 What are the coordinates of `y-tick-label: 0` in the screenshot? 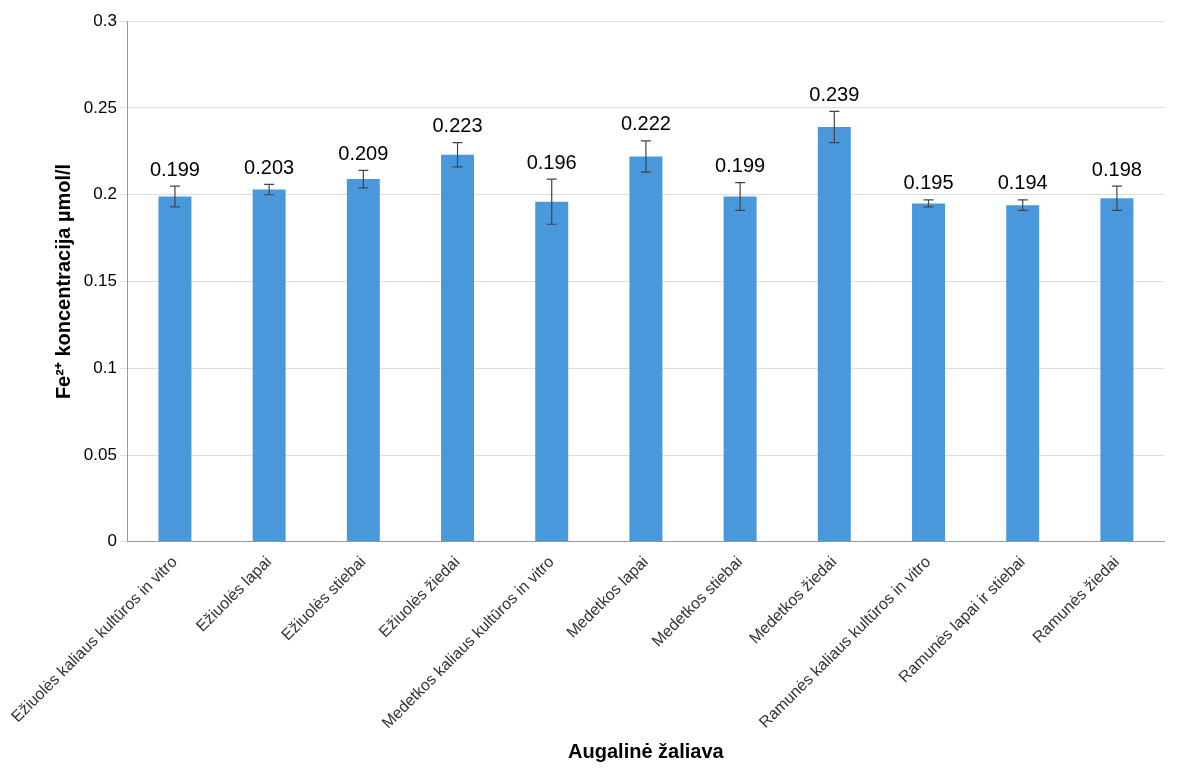 It's located at (112, 541).